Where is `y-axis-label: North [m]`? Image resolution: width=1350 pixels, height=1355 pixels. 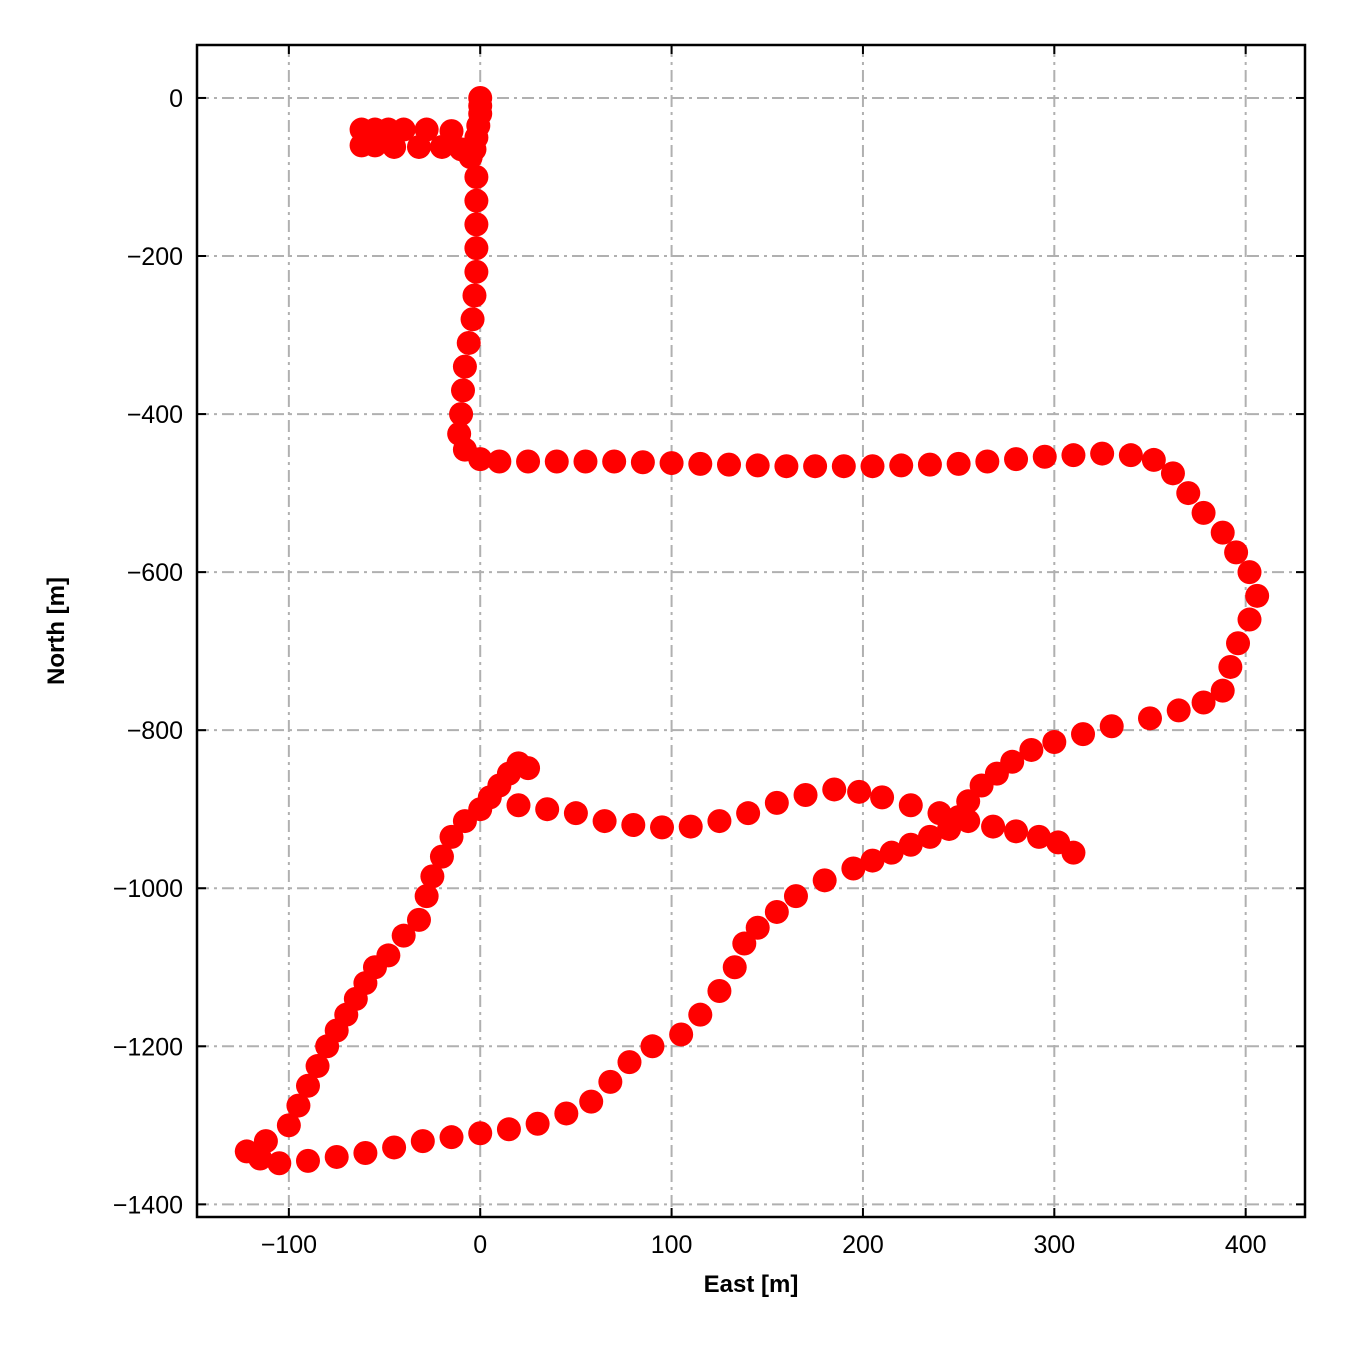
y-axis-label: North [m] is located at coordinates (56, 631).